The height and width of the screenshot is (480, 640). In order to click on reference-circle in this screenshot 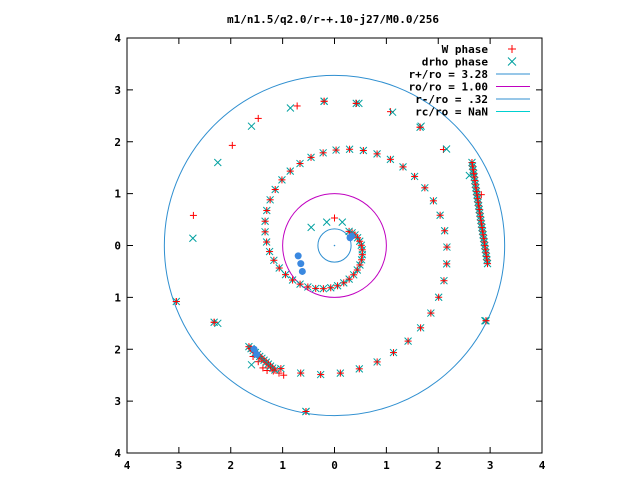, I will do `click(334, 245)`.